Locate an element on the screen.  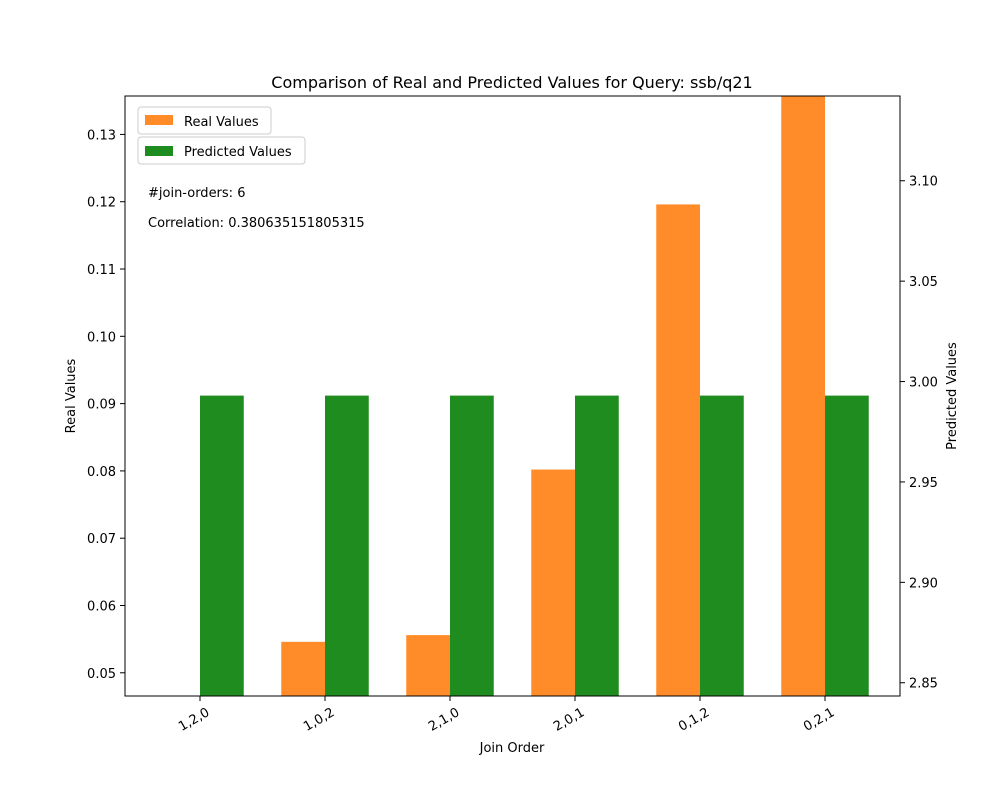
y-left-tick-label-1: 0.06 is located at coordinates (101, 606).